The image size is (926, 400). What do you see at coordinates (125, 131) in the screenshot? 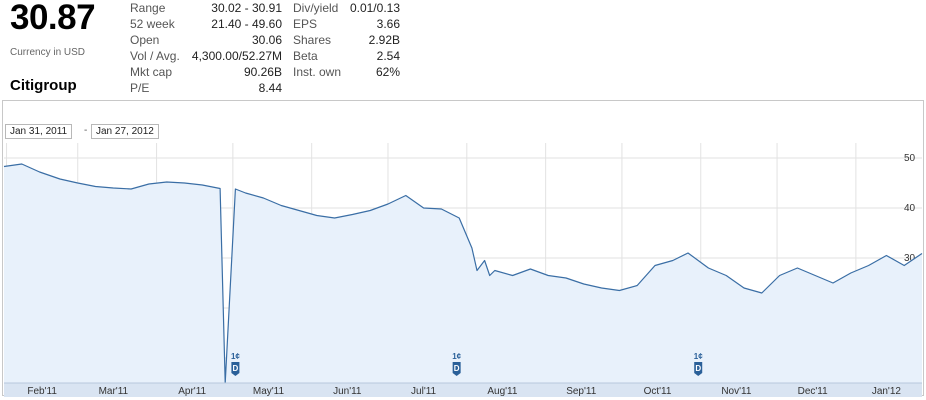
I see `date-range-end: Jan 27, 2012` at bounding box center [125, 131].